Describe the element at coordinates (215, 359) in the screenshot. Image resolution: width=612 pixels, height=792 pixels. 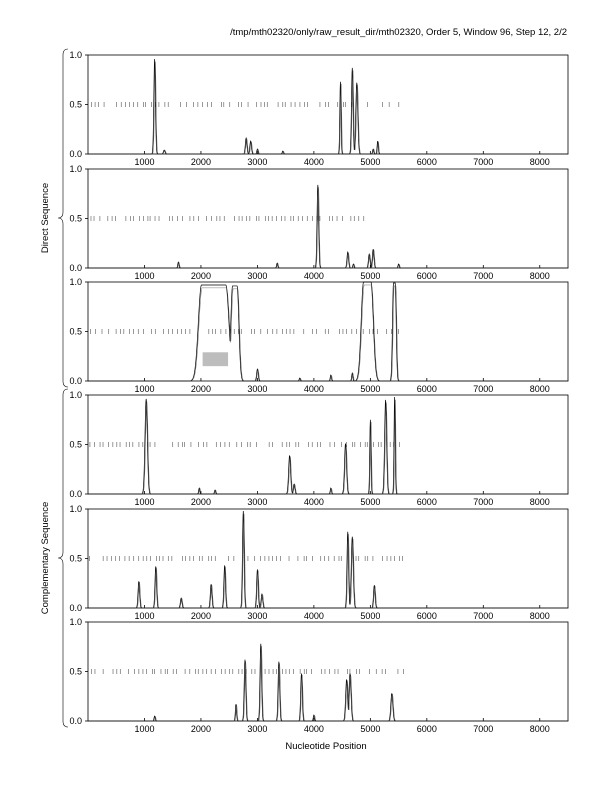
I see `shaded-region` at that location.